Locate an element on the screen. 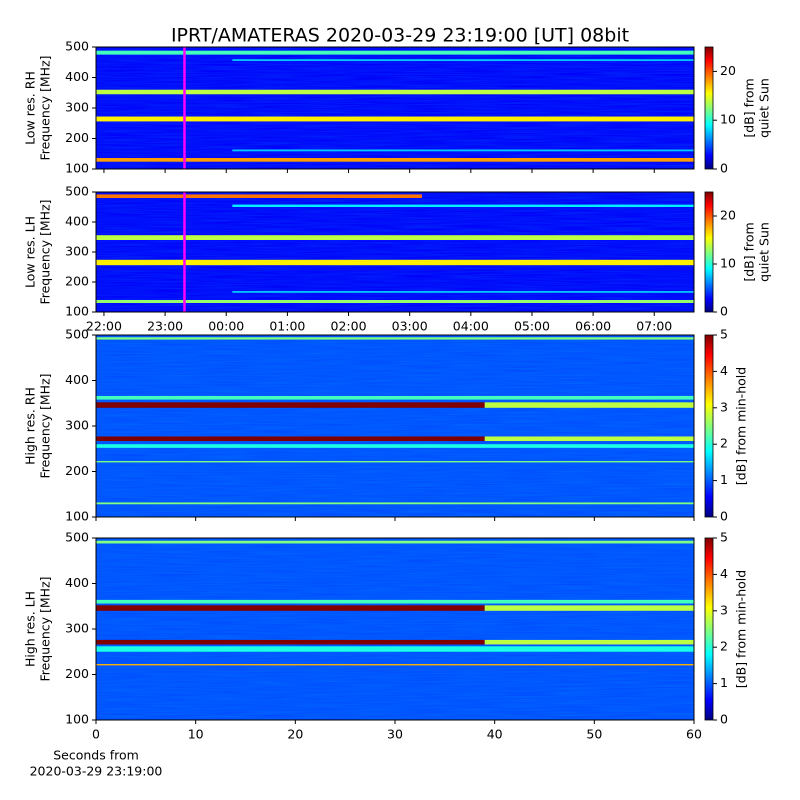  x-tick-label: 20 is located at coordinates (295, 734).